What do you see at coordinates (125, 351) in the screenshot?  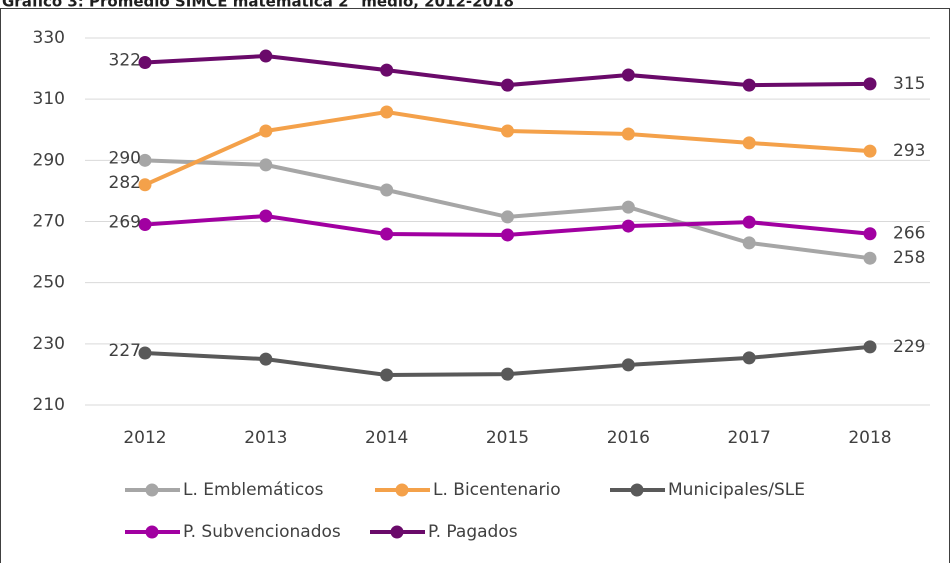 I see `data-label: 227` at bounding box center [125, 351].